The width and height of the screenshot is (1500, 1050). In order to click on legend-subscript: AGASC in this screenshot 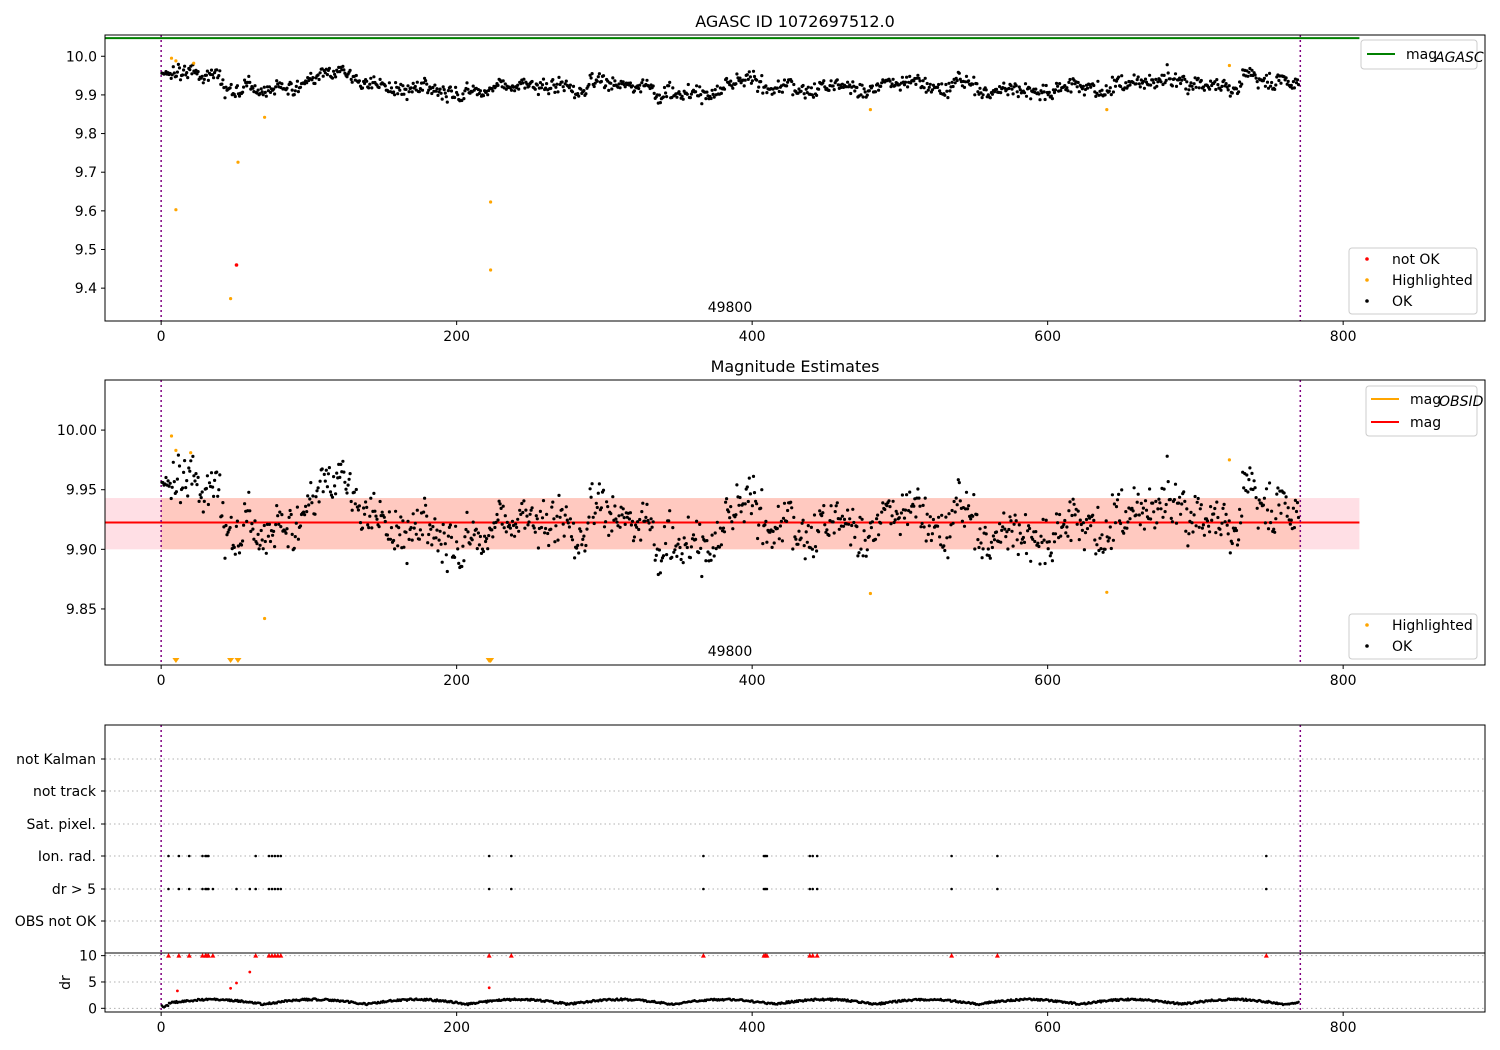, I will do `click(1459, 58)`.